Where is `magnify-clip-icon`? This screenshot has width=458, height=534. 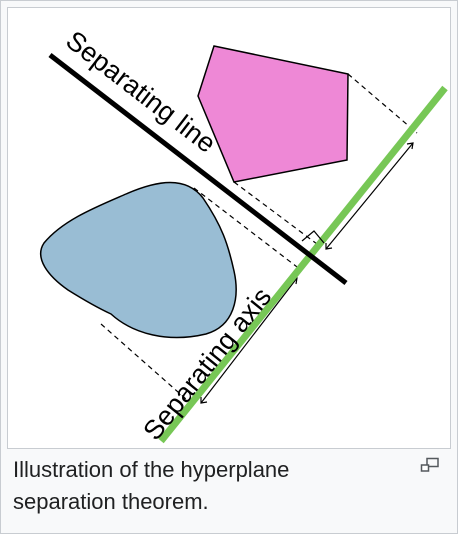
magnify-clip-icon is located at coordinates (430, 465).